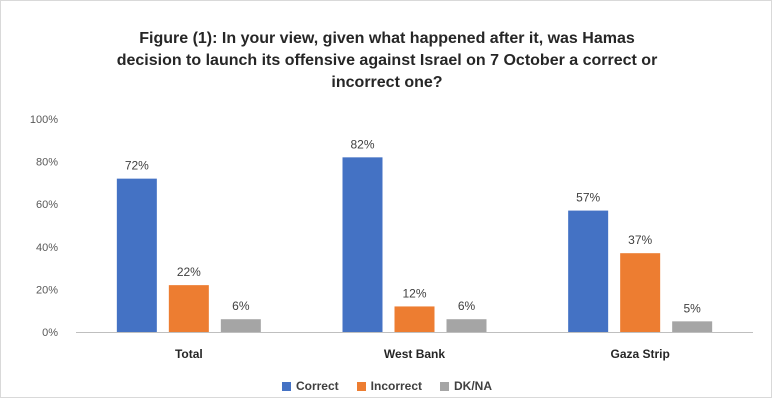 This screenshot has height=399, width=772. Describe the element at coordinates (414, 293) in the screenshot. I see `data-label: 12%` at that location.